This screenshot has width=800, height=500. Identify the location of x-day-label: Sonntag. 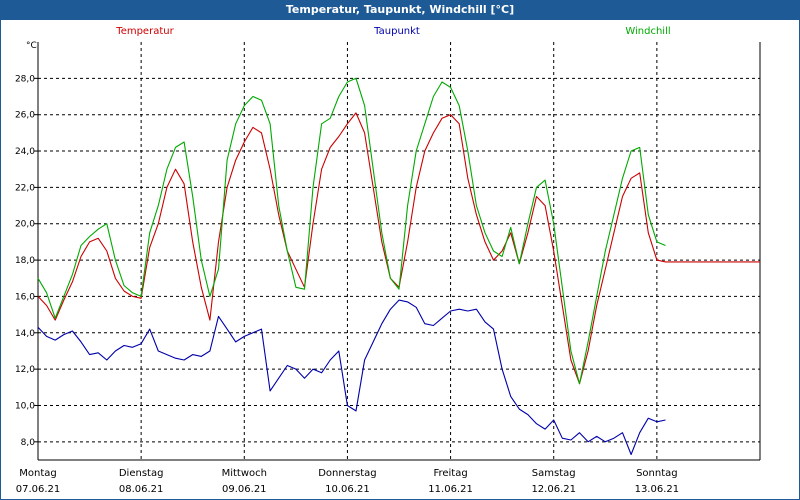
(657, 473).